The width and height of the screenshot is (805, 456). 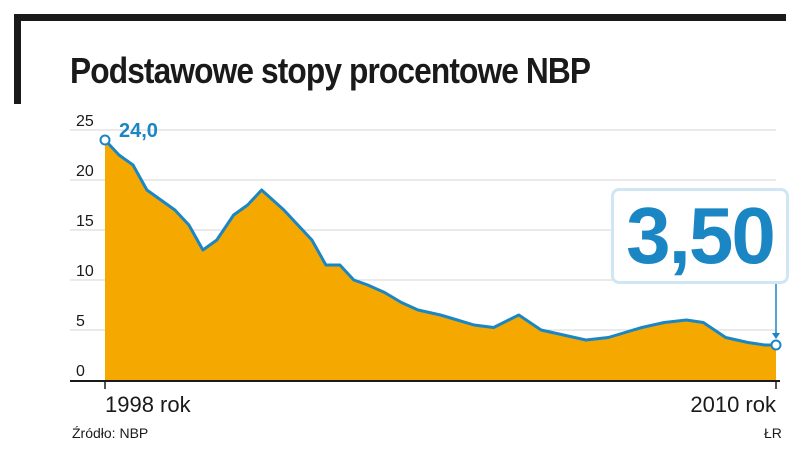 What do you see at coordinates (85, 121) in the screenshot?
I see `y-tick-label: 25` at bounding box center [85, 121].